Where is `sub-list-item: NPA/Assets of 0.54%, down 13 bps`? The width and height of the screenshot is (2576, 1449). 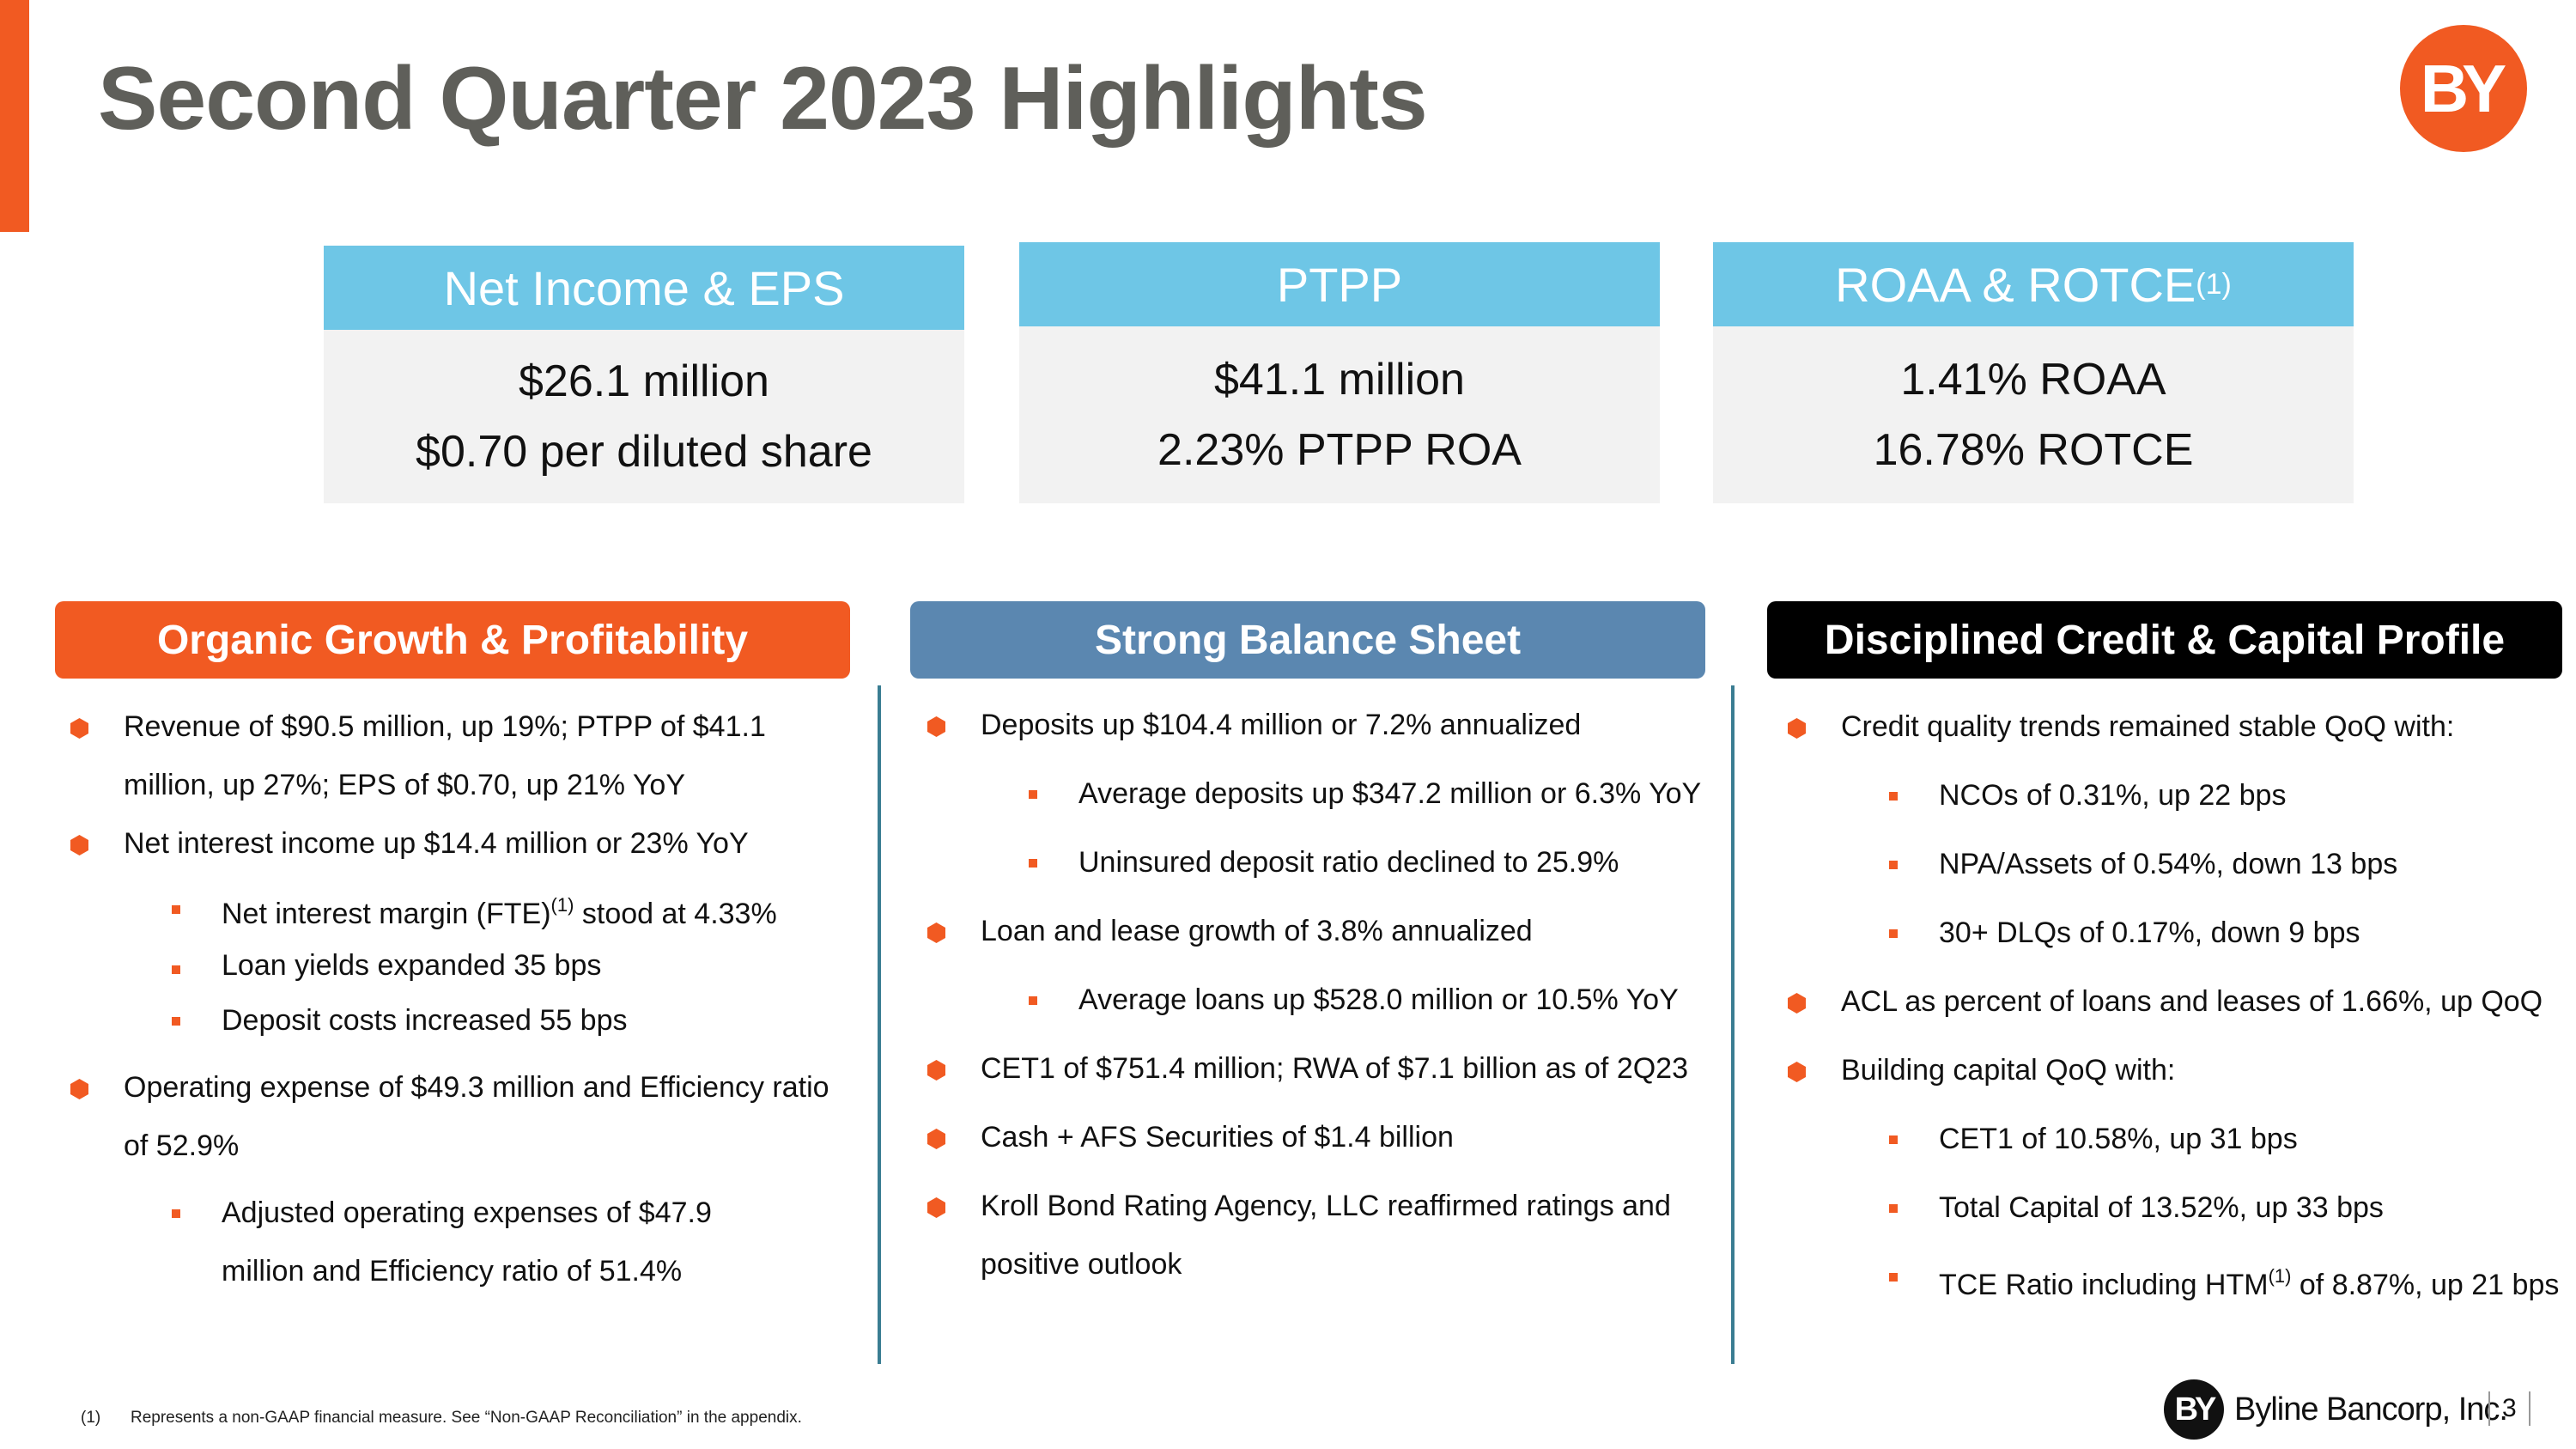
sub-list-item: NPA/Assets of 0.54%, down 13 bps is located at coordinates (2174, 864).